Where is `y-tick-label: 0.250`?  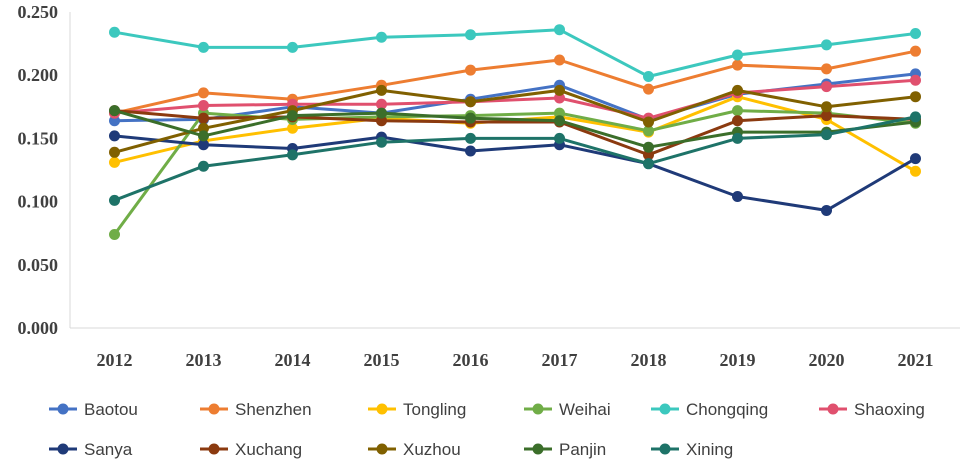 y-tick-label: 0.250 is located at coordinates (38, 12).